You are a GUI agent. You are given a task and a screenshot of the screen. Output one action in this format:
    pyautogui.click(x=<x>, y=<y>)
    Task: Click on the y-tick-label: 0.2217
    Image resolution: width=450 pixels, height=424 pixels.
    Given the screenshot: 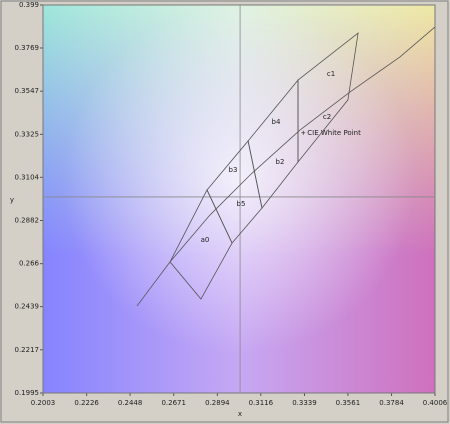 What is the action you would take?
    pyautogui.click(x=27, y=350)
    